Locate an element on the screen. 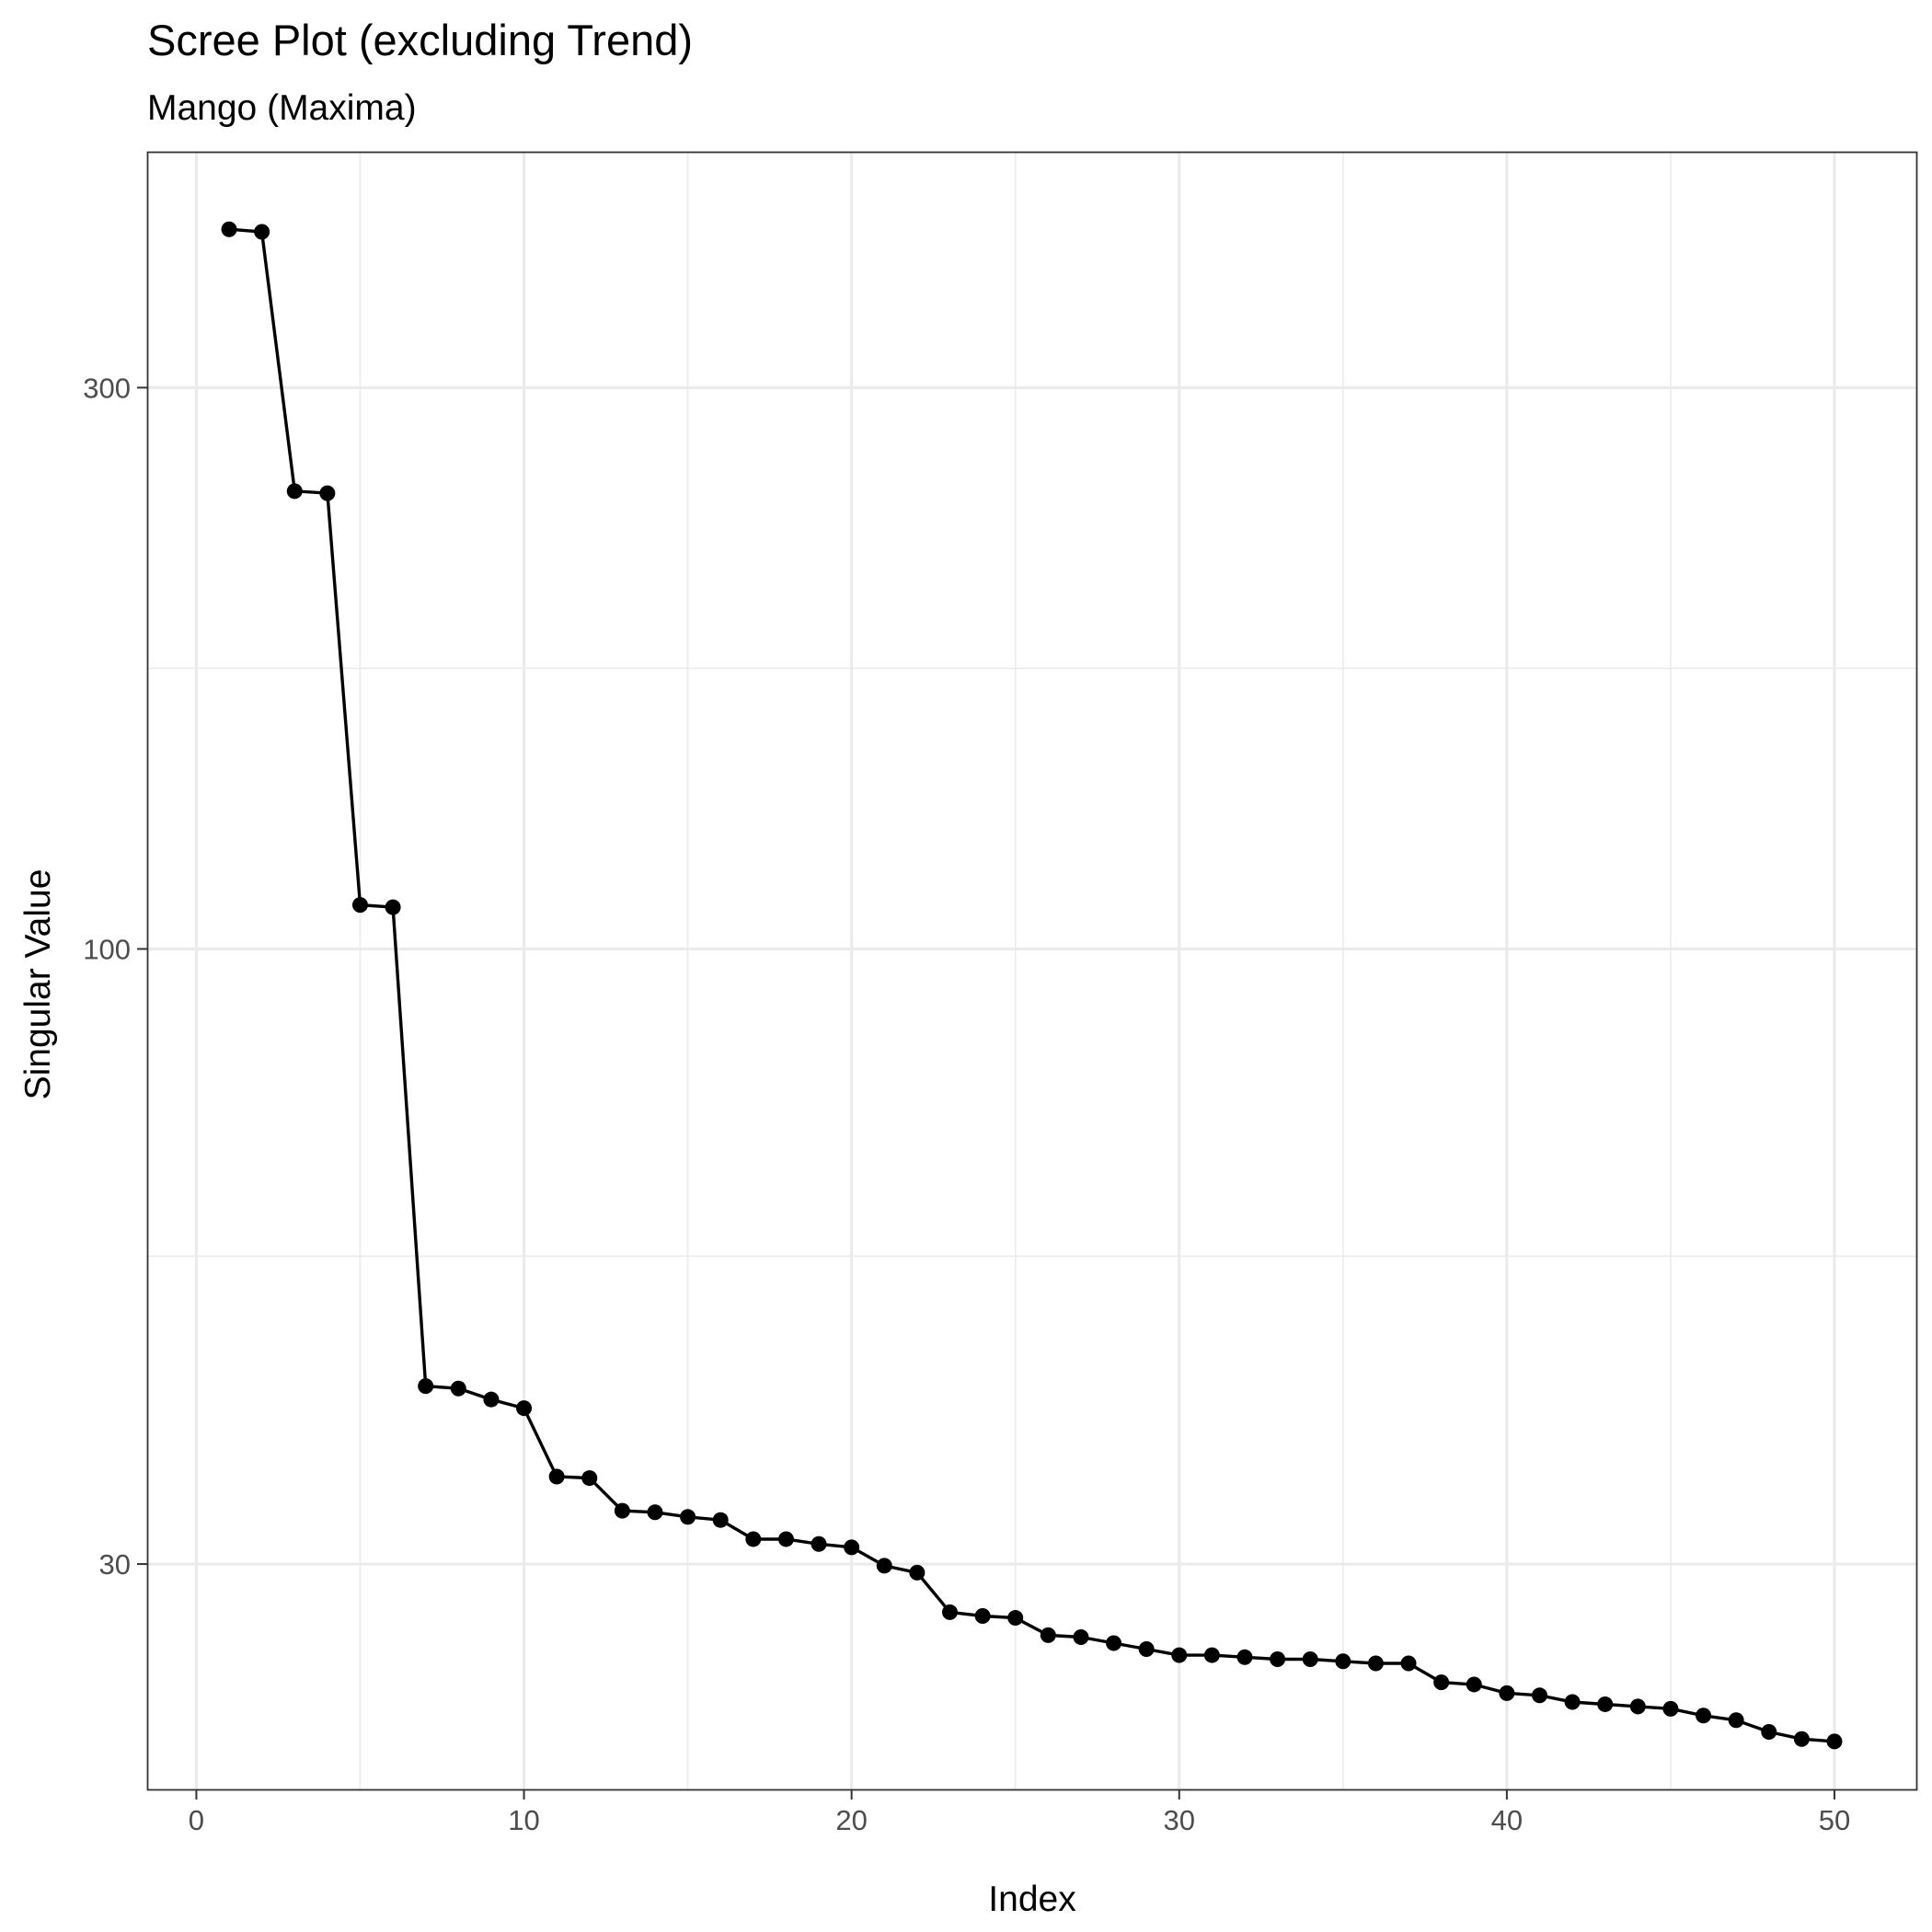  x-tick-label-0: 0 is located at coordinates (196, 1820).